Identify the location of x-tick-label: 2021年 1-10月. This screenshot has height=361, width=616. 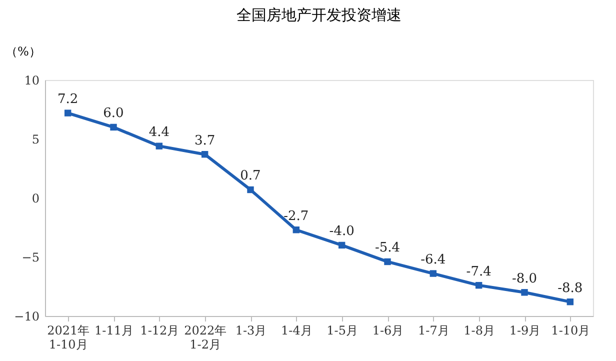
(68, 338).